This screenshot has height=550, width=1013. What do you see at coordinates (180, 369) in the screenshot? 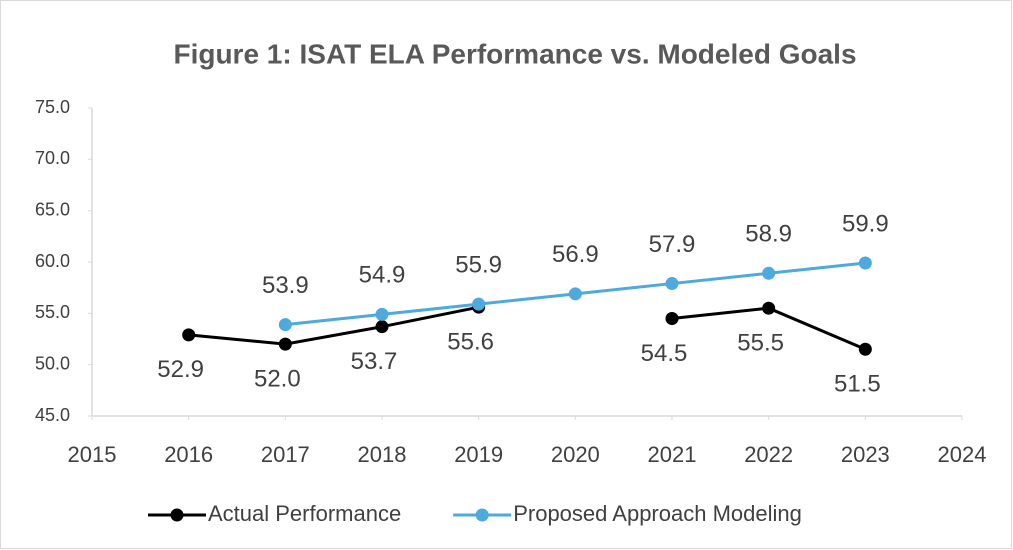
I see `data-label: 52.9` at bounding box center [180, 369].